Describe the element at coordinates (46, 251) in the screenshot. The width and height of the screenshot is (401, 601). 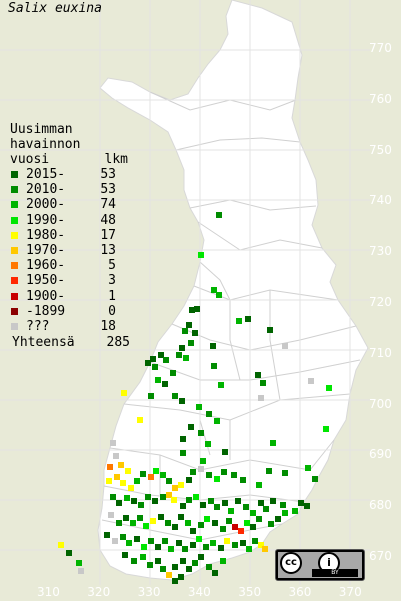
I see `legend-item-label: 1970-` at that location.